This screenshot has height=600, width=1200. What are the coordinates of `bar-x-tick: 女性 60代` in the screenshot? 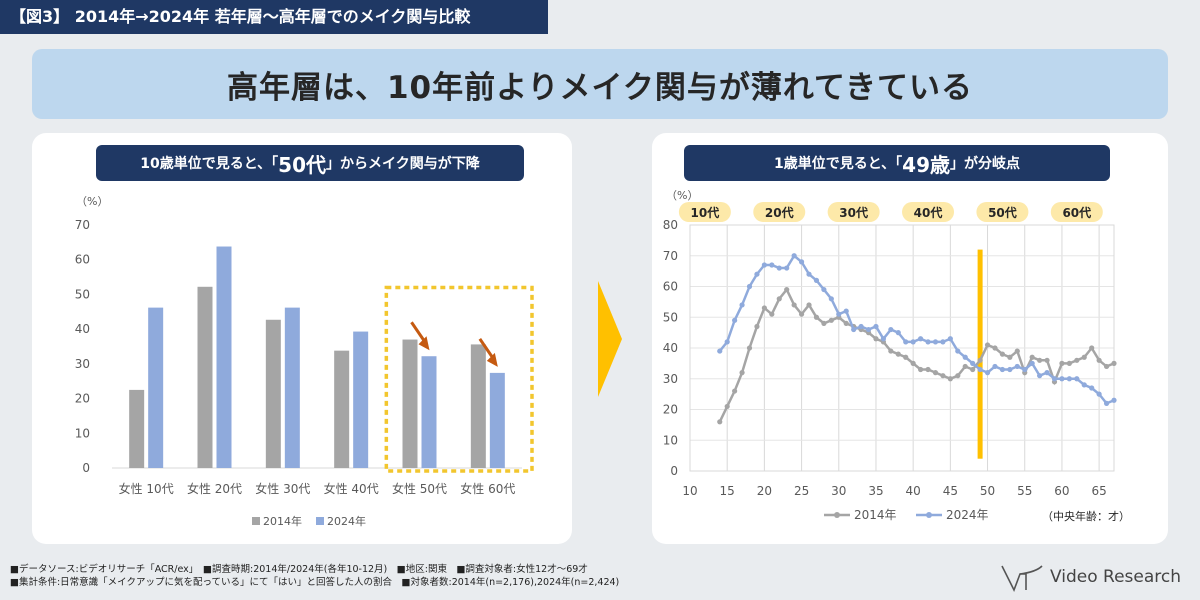 It's located at (487, 488).